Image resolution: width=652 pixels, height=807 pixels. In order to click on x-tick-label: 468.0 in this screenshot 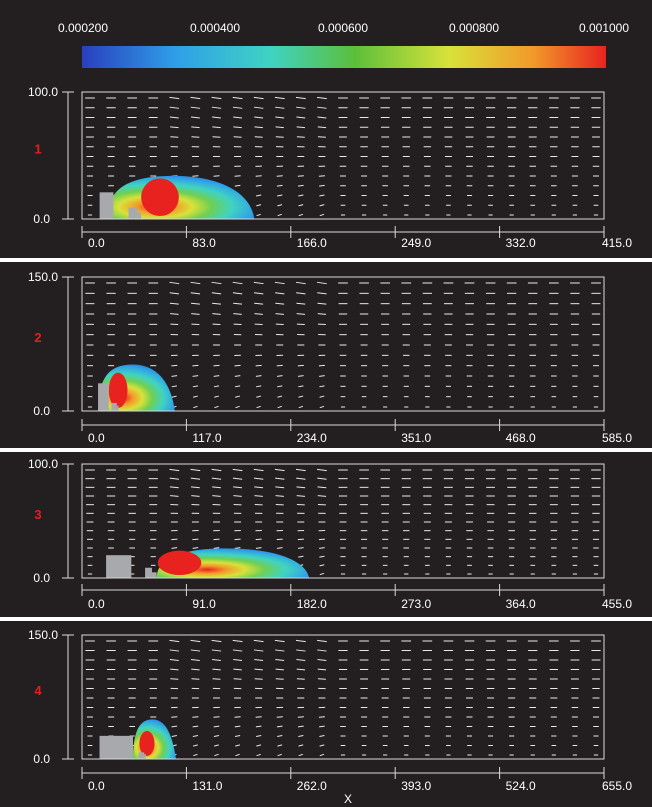, I will do `click(521, 438)`.